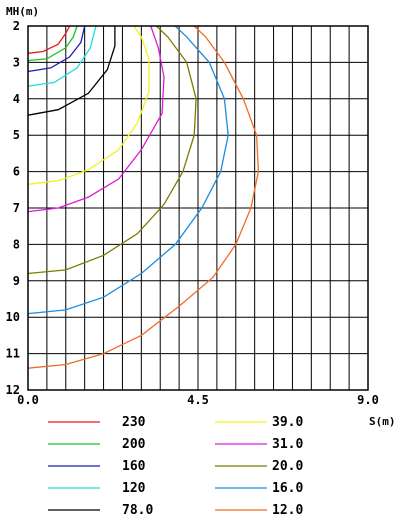 The height and width of the screenshot is (526, 403). I want to click on contour-line-31.0, so click(96, 119).